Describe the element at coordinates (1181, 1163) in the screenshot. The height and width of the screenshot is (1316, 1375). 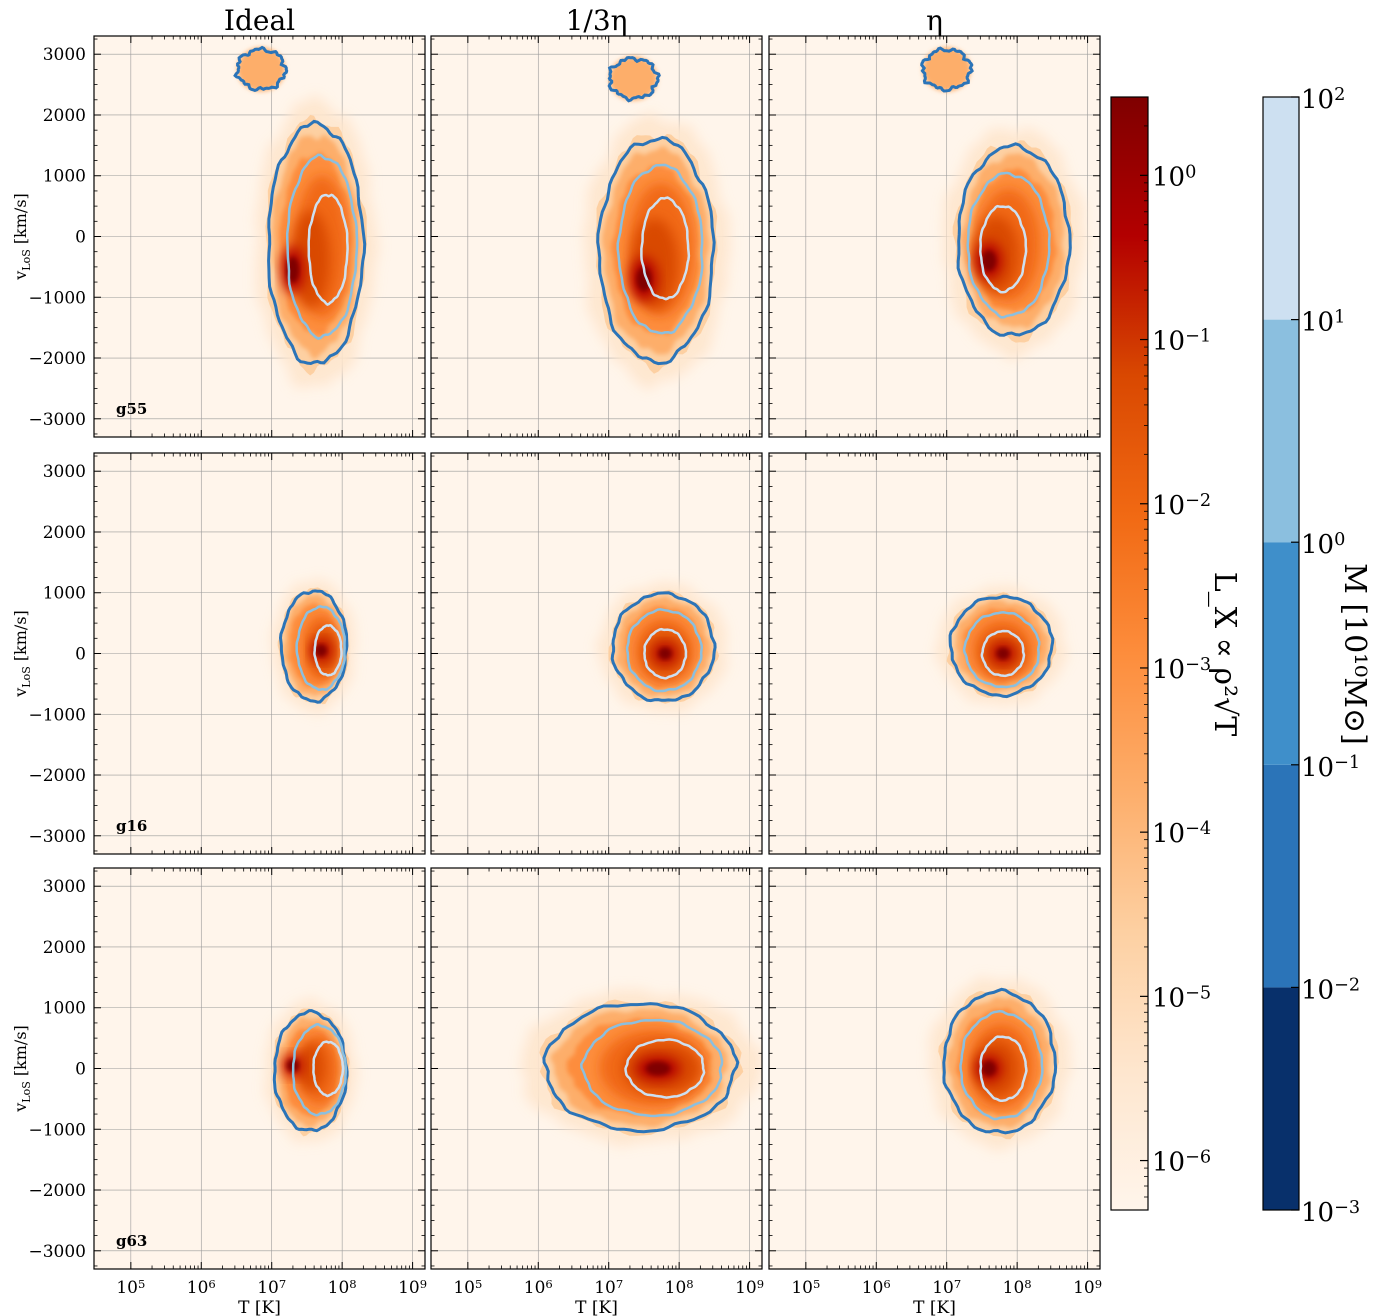
I see `heat-colorbar-tick-label: 10−6` at that location.